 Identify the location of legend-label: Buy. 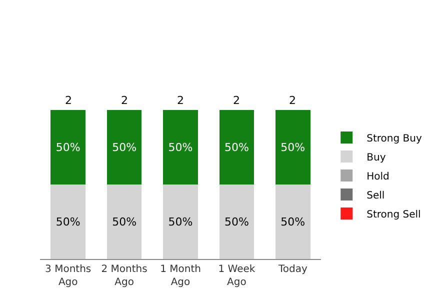
(376, 158).